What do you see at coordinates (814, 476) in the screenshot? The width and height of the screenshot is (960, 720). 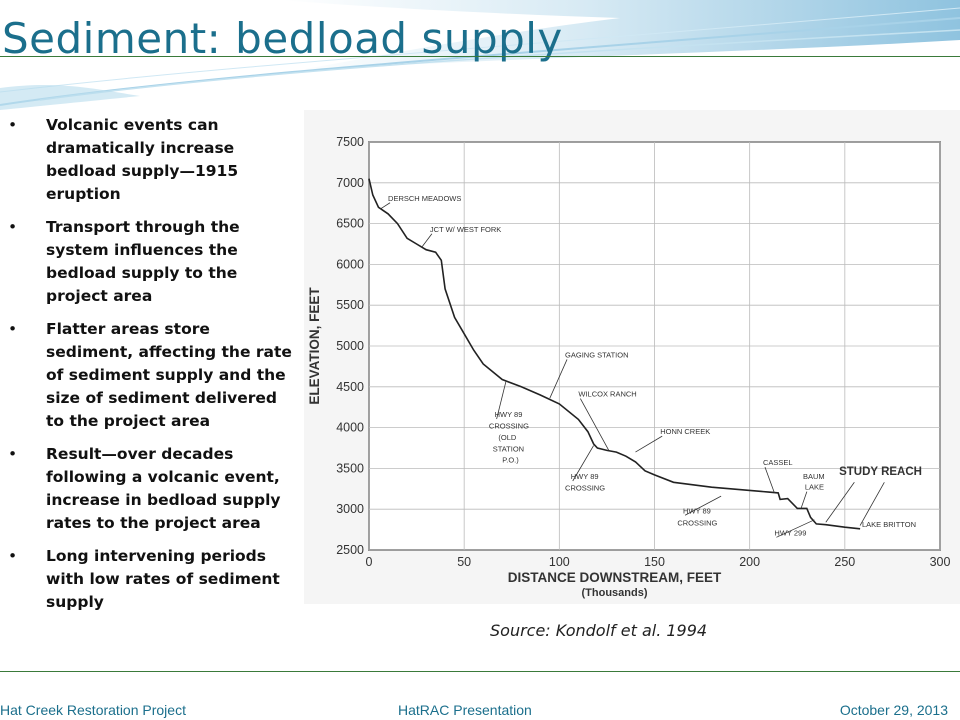 I see `annotation-label: BAUM` at bounding box center [814, 476].